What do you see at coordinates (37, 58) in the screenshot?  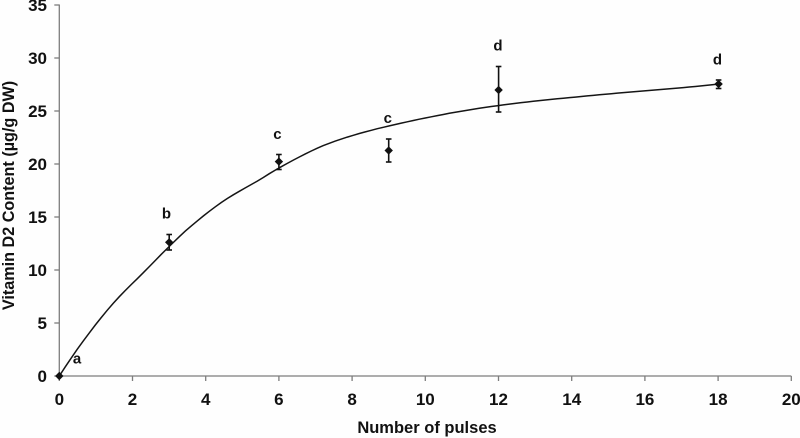 I see `svg-text: 30` at bounding box center [37, 58].